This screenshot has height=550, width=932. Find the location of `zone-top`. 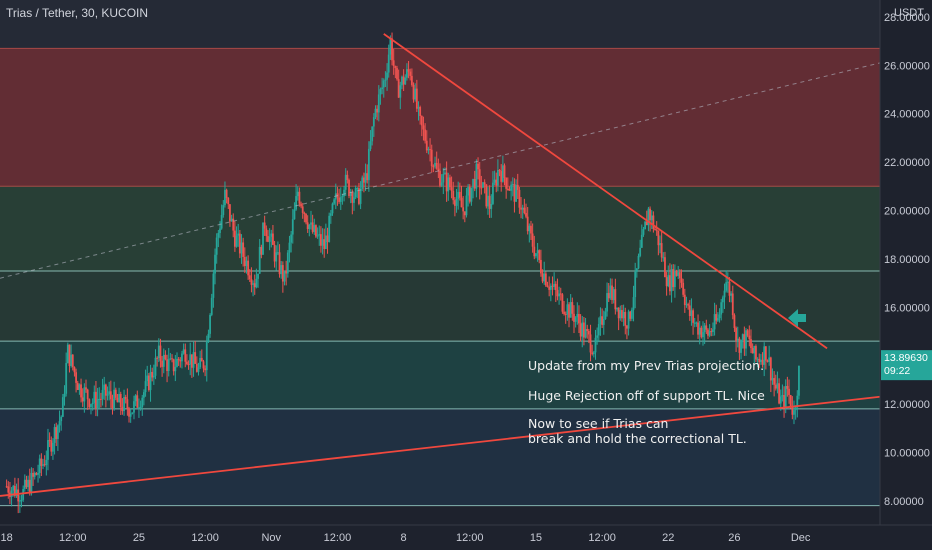

zone-top is located at coordinates (440, 24).